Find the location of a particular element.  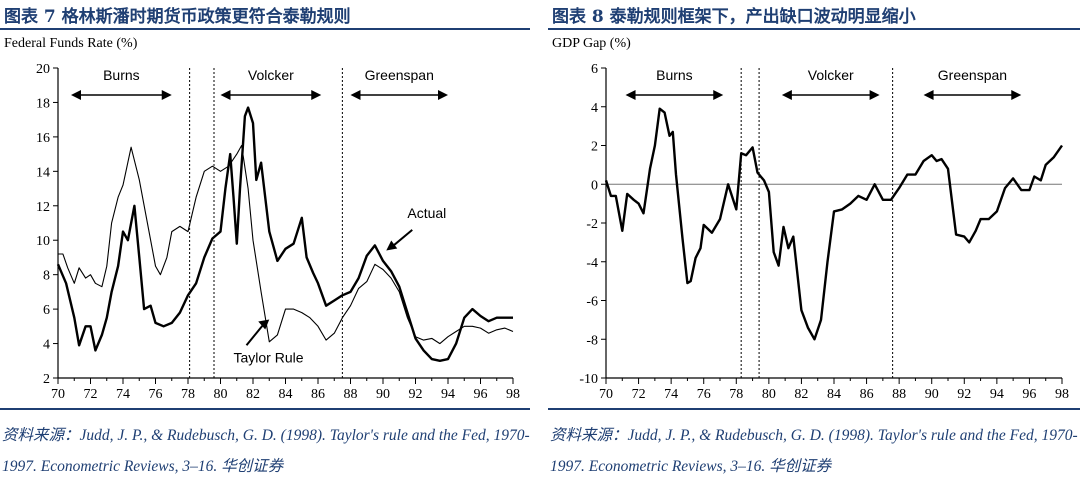

y-tick-label: -2 is located at coordinates (592, 224).